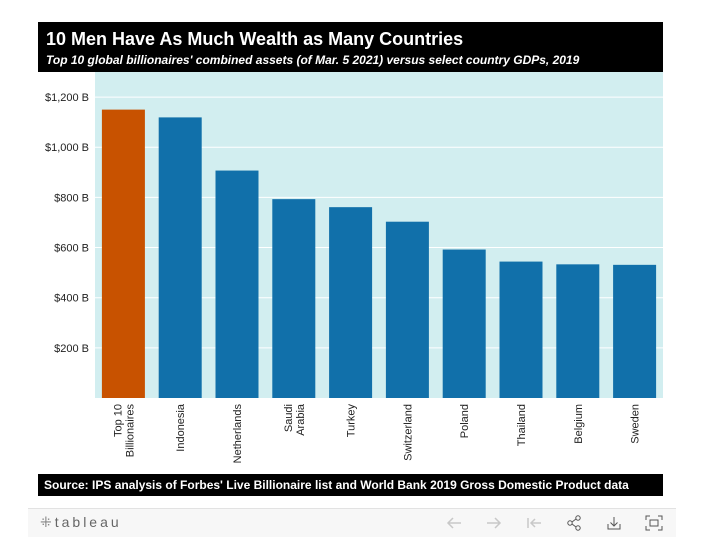 This screenshot has height=557, width=713. I want to click on download-icon, so click(614, 523).